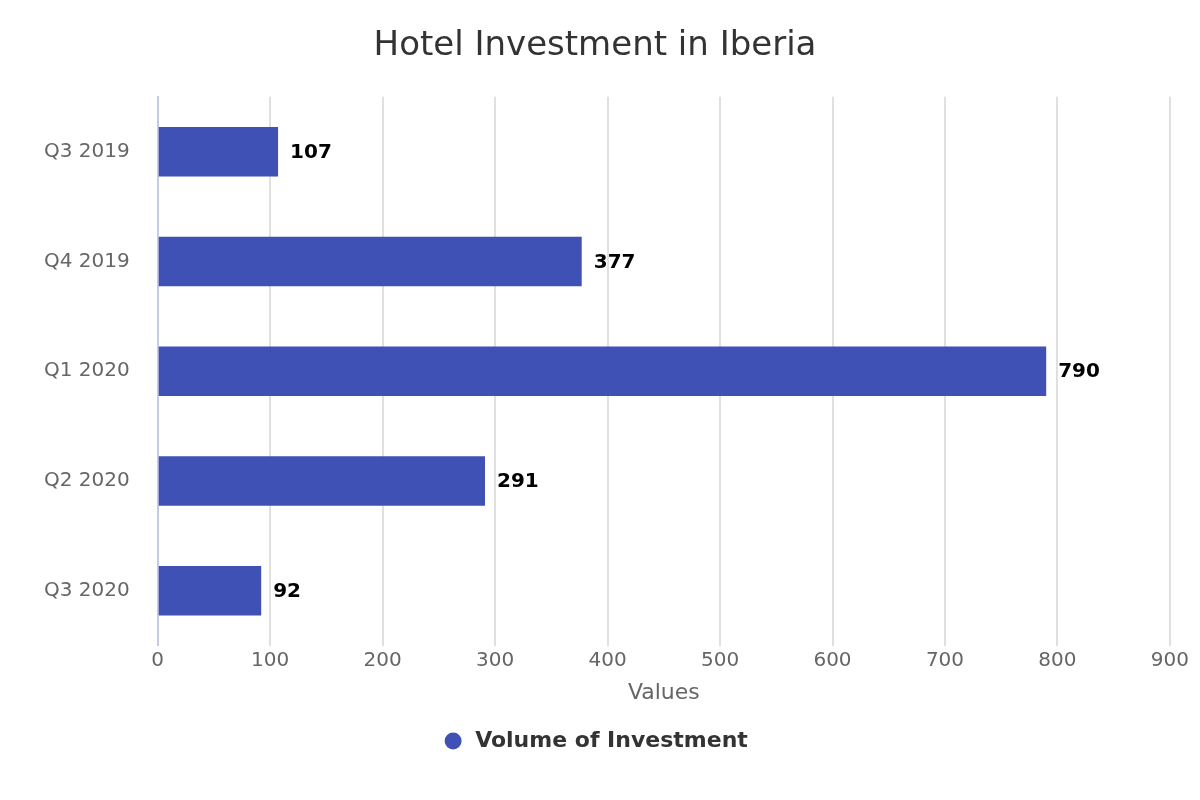 This screenshot has width=1200, height=800. What do you see at coordinates (86, 369) in the screenshot?
I see `y-tick-label: Q1 2020` at bounding box center [86, 369].